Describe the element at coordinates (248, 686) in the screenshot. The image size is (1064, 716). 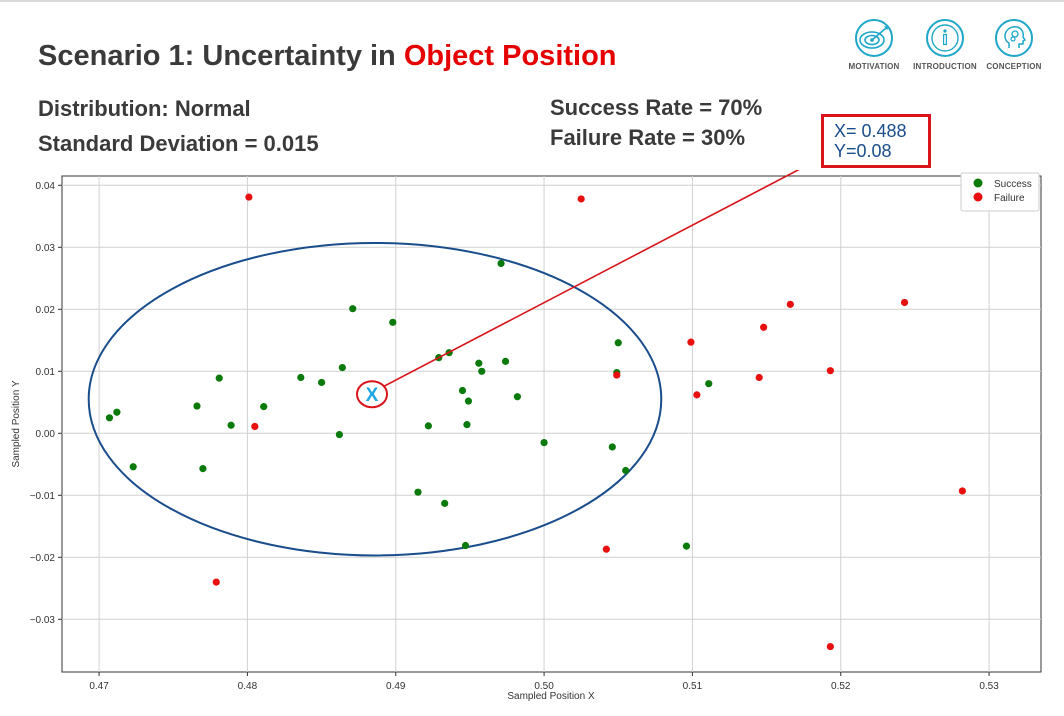
I see `x-tick-label: 0.48` at that location.